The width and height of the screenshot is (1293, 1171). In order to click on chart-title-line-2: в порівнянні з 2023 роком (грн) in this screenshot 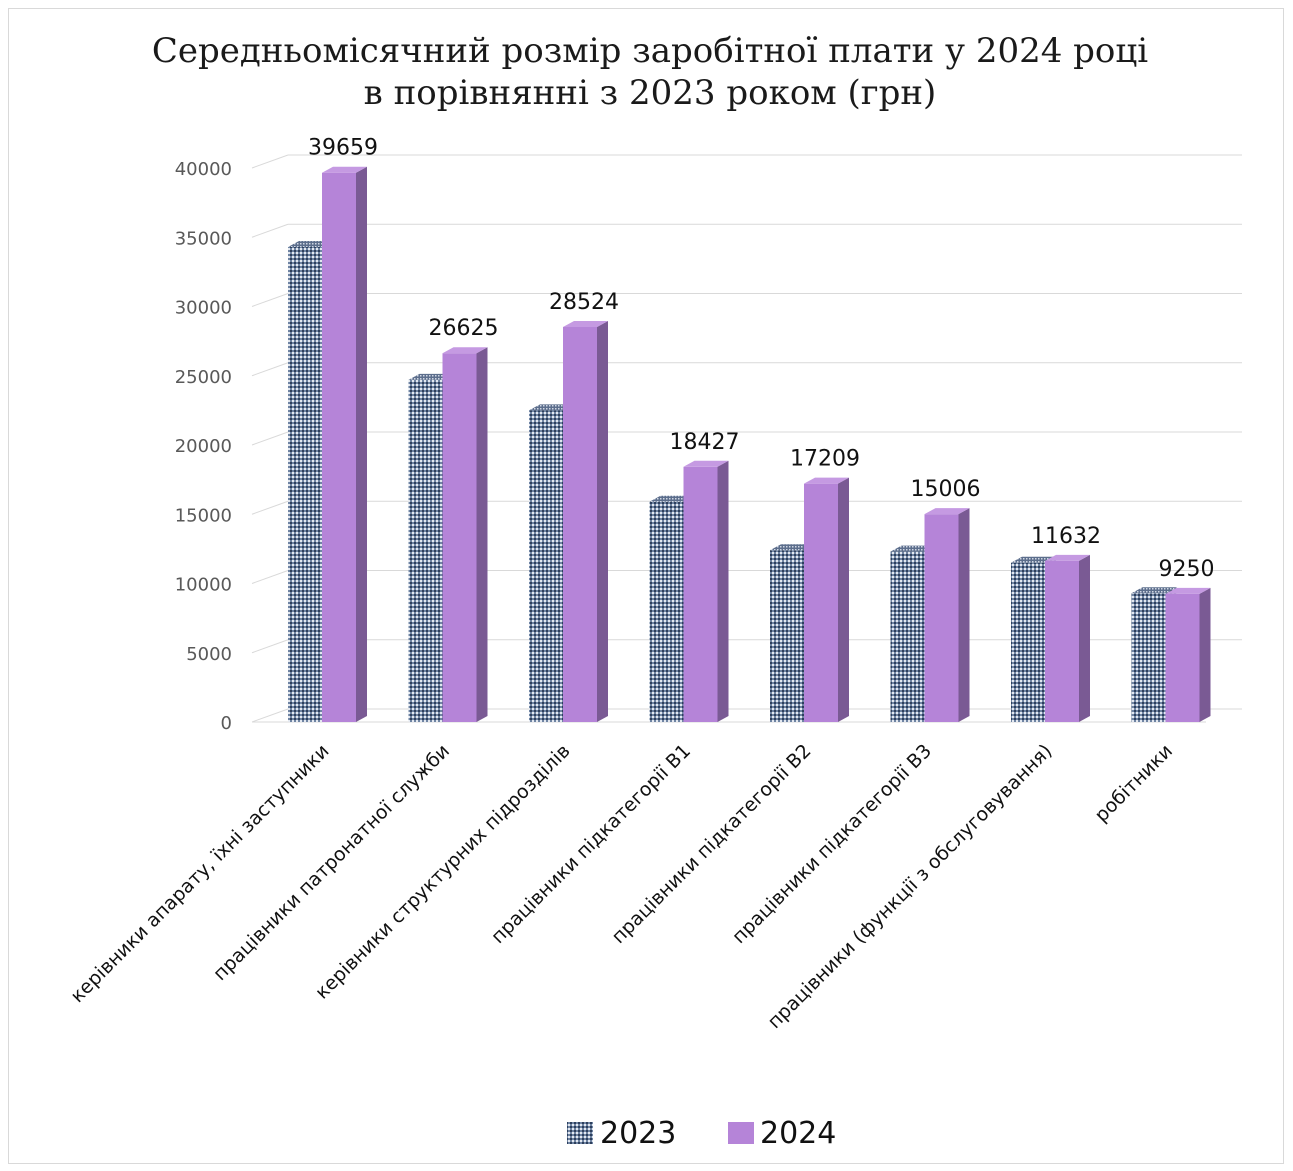, I will do `click(650, 93)`.